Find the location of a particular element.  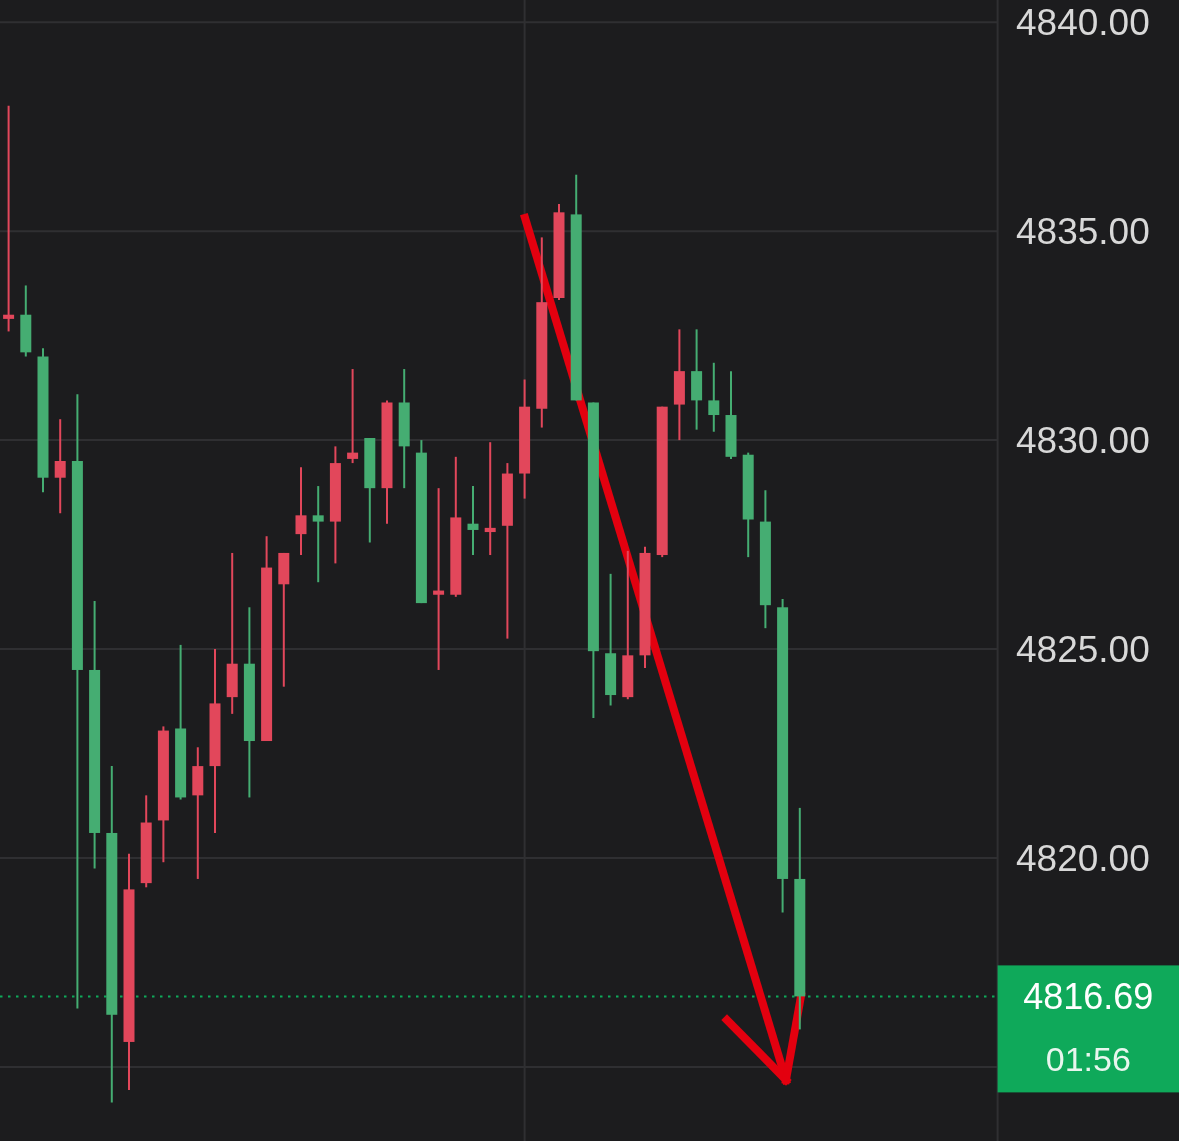

y-tick-label: 4840.00 is located at coordinates (1083, 22).